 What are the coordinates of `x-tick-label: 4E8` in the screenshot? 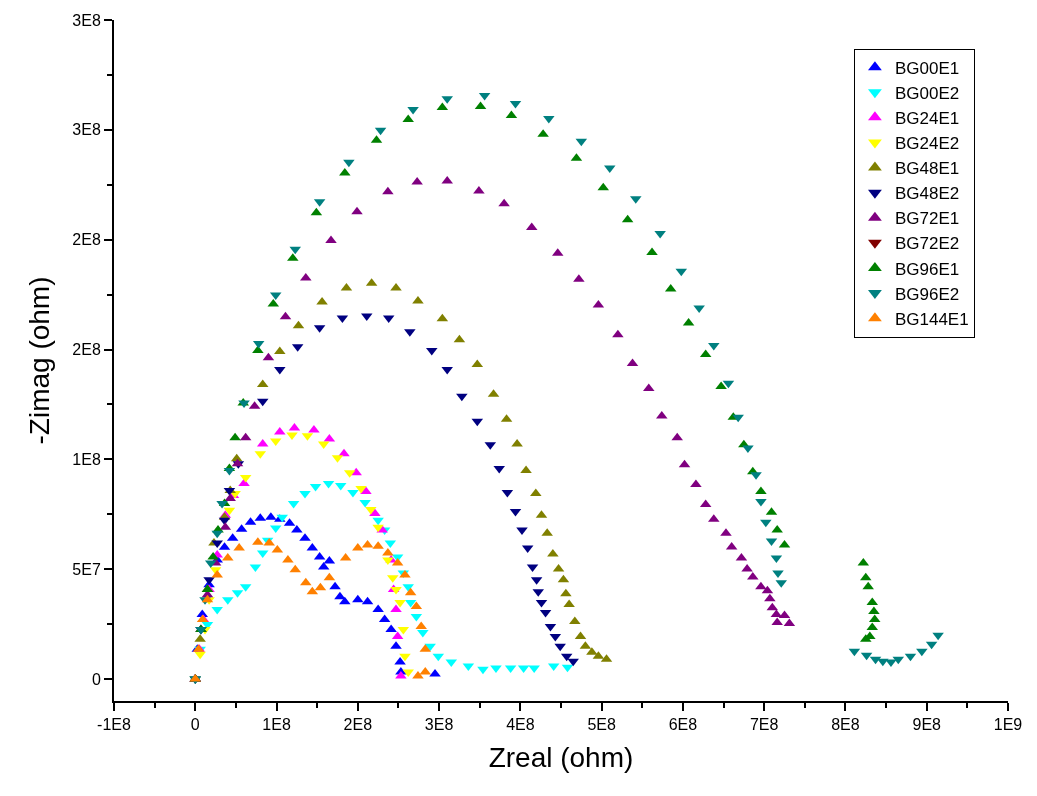 It's located at (520, 725).